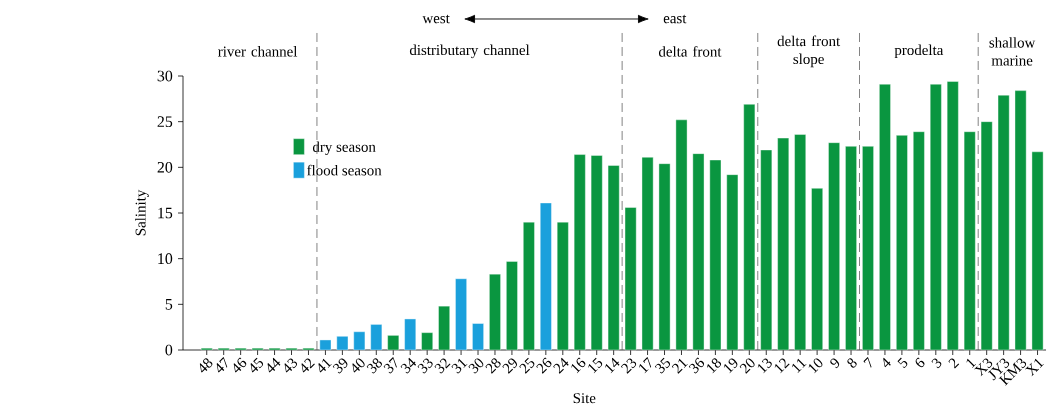  Describe the element at coordinates (165, 167) in the screenshot. I see `y-tick-label: 20` at that location.